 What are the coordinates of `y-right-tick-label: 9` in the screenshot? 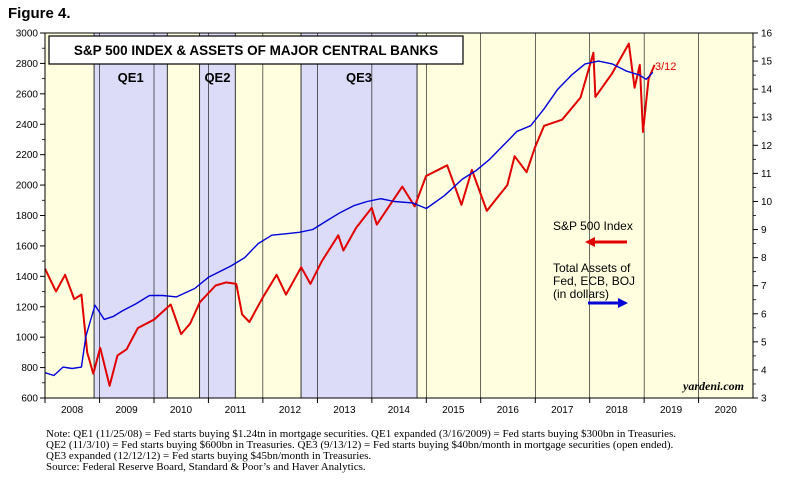 It's located at (764, 230).